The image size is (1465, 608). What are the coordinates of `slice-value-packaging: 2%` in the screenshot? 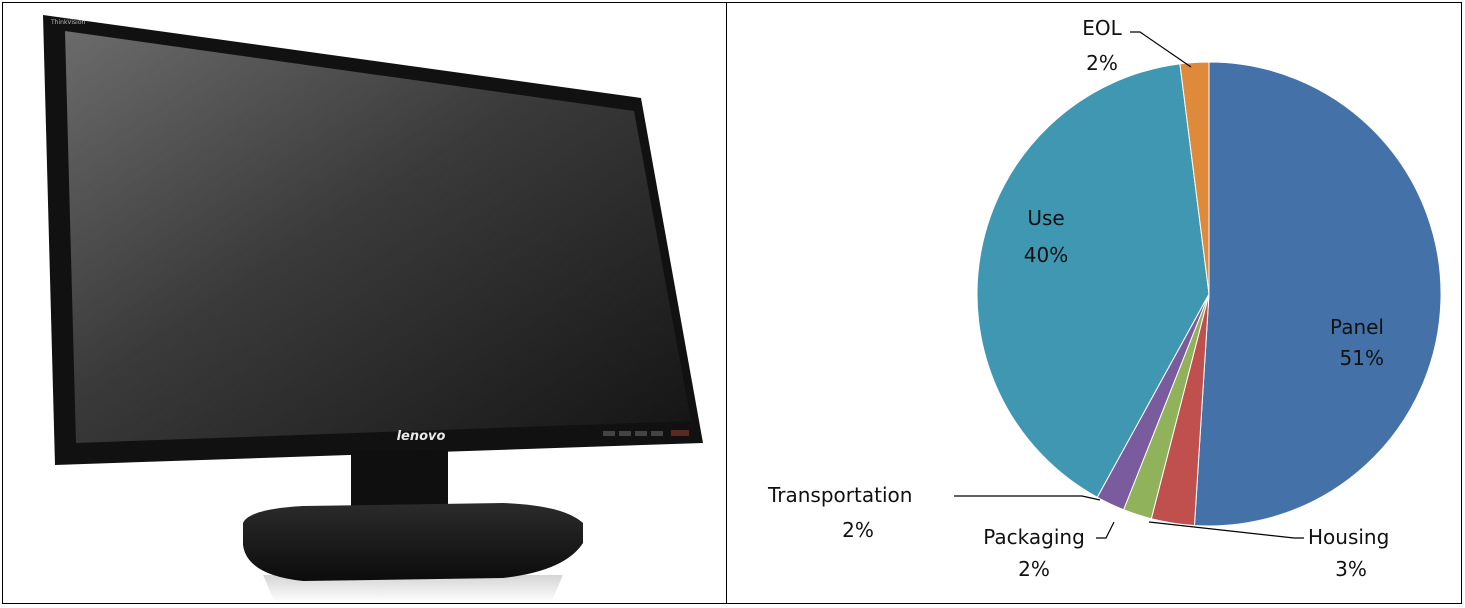 It's located at (1034, 569).